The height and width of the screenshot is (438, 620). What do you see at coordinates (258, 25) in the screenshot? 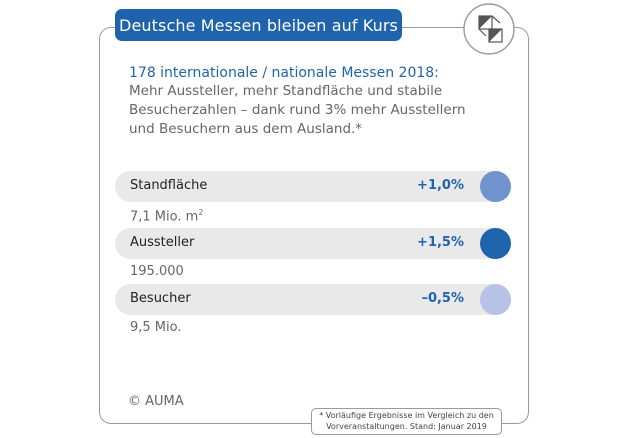
I see `page-title: Deutsche Messen bleiben auf Kurs` at bounding box center [258, 25].